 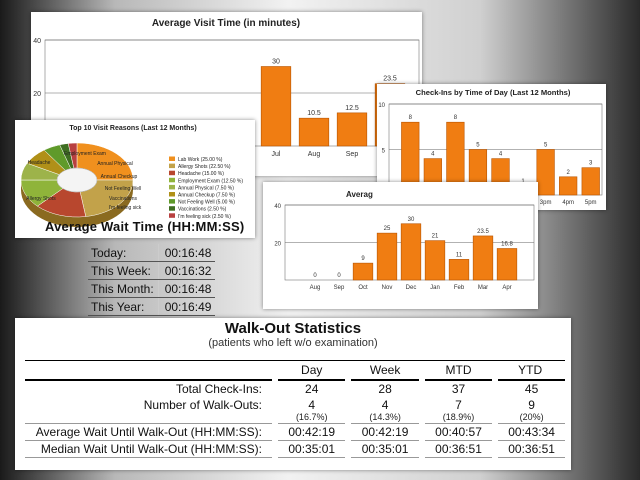 What do you see at coordinates (506, 288) in the screenshot?
I see `x-tick-label: Apr` at bounding box center [506, 288].